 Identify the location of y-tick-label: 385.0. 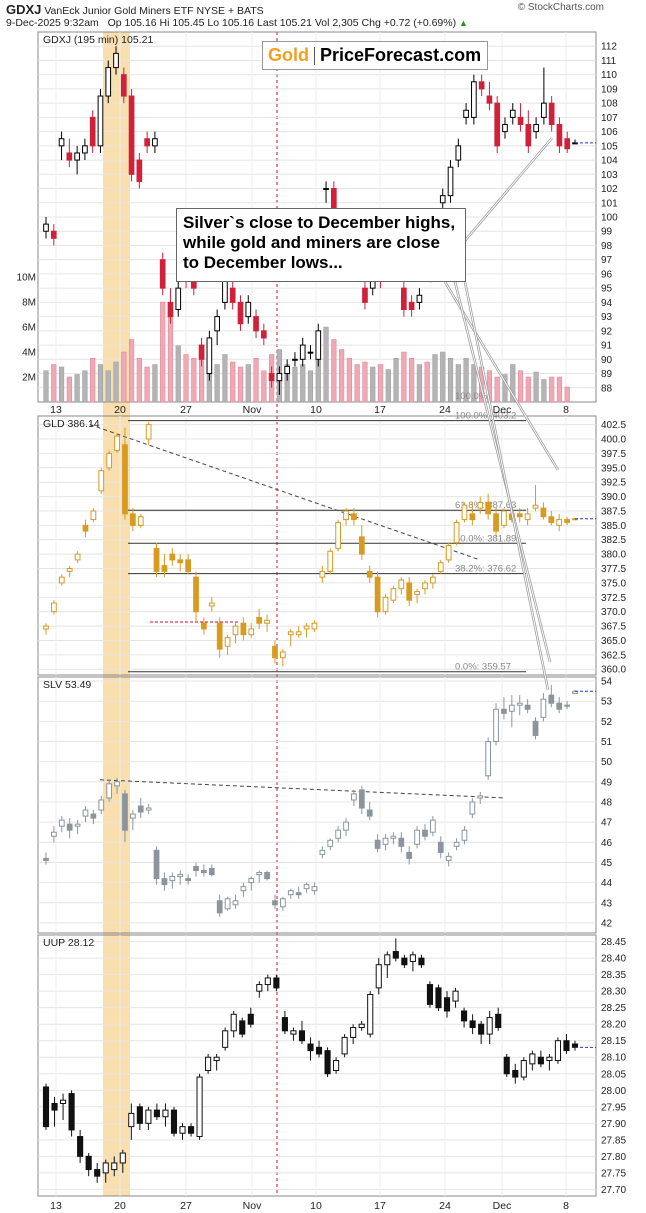
(613, 526).